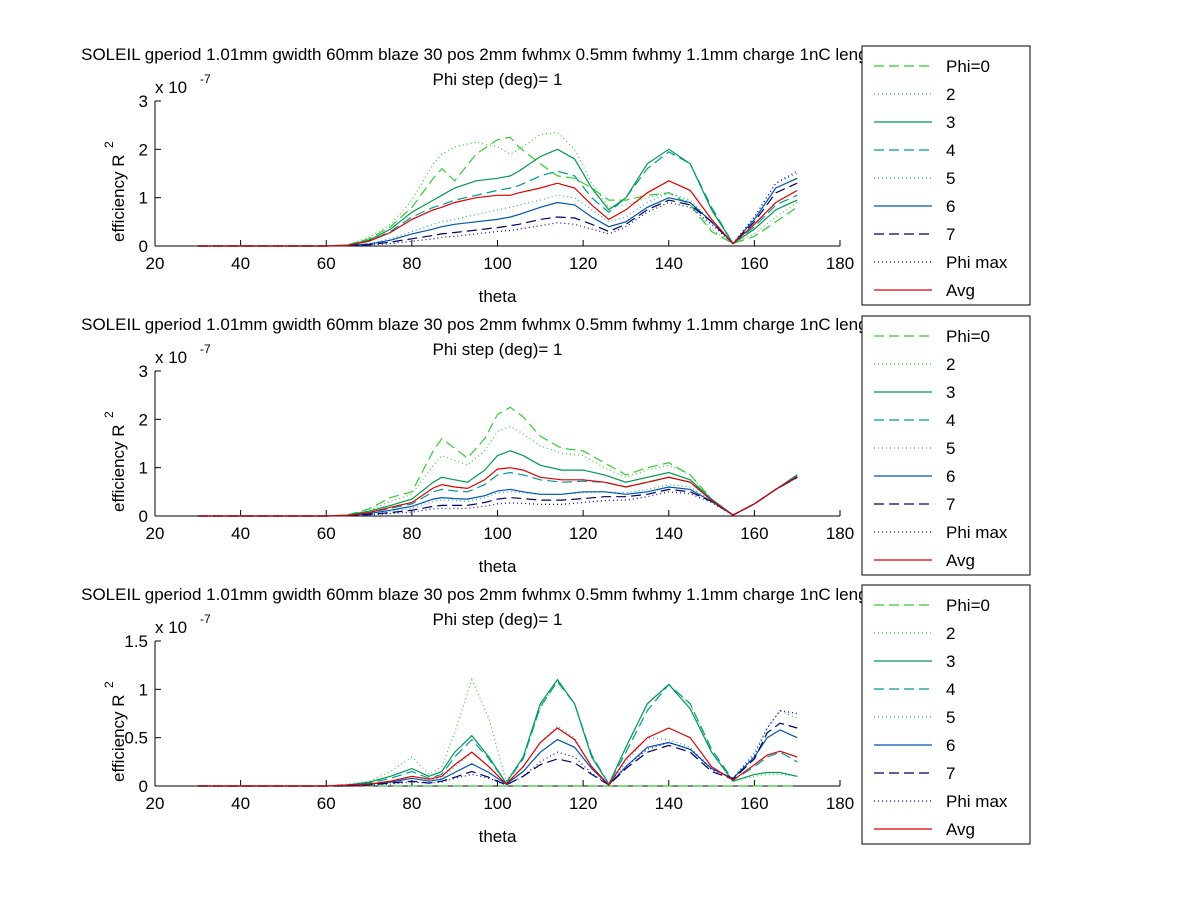 This screenshot has width=1200, height=901. I want to click on y-tick-label: 0.5, so click(136, 738).